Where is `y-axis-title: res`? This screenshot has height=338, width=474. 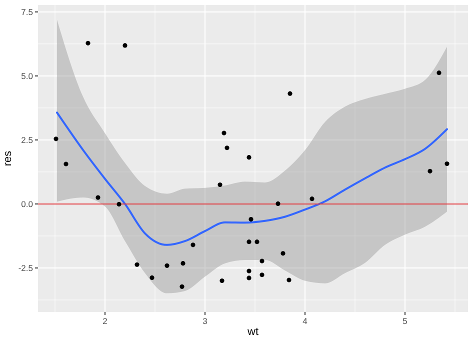 y-axis-title: res is located at coordinates (8, 158).